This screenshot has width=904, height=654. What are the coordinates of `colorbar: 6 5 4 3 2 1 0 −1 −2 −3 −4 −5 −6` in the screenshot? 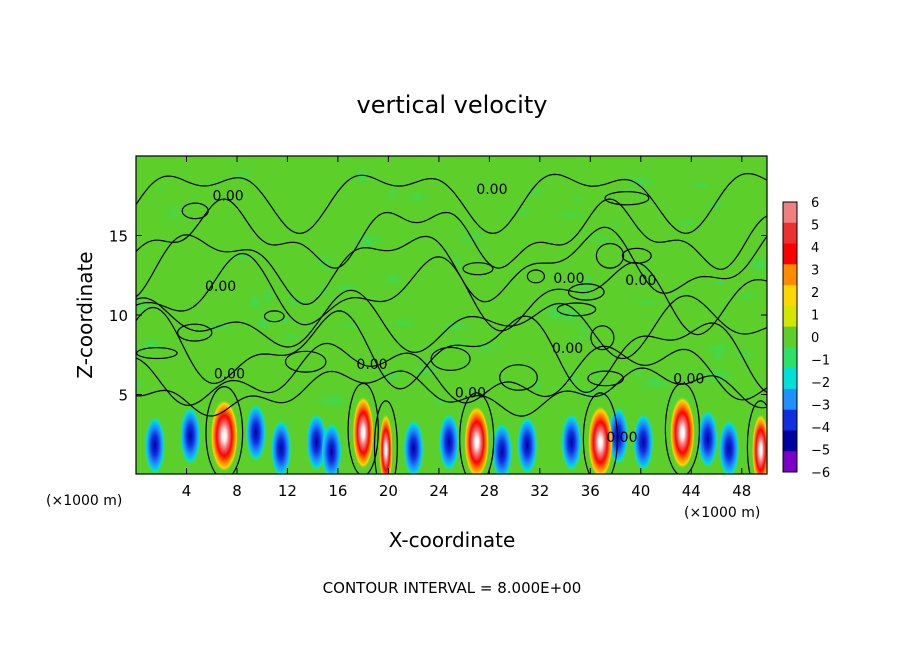 It's located at (806, 338).